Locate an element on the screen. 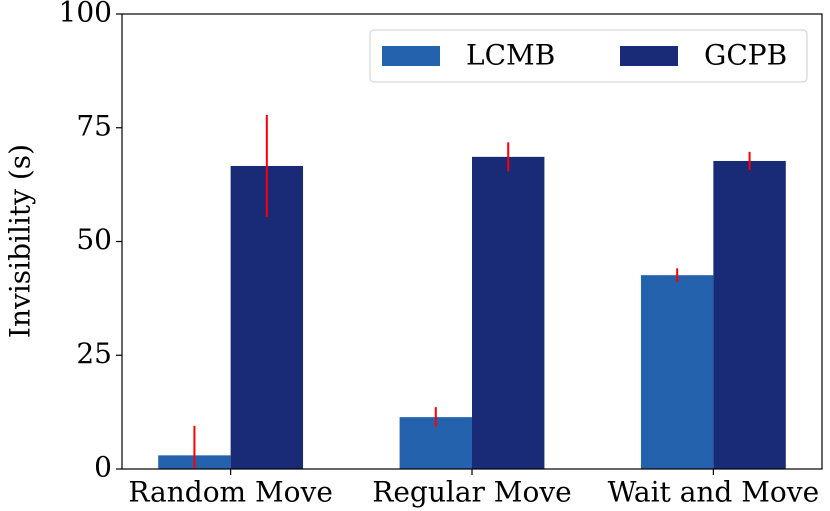 The width and height of the screenshot is (830, 511). y-tick-label: 50 is located at coordinates (94, 239).